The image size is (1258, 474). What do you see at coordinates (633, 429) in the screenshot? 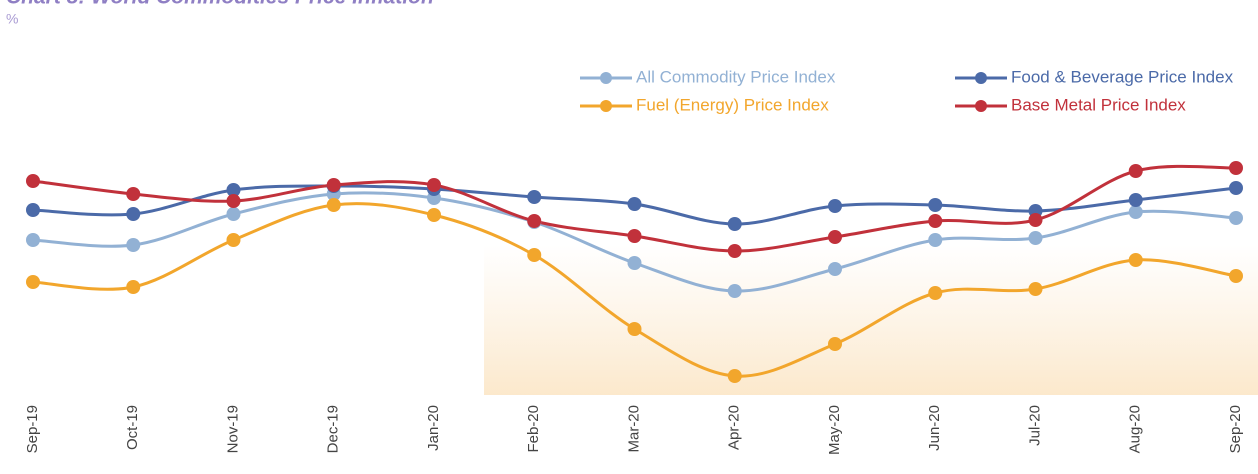
I see `x-tick-label: Mar-20` at bounding box center [633, 429].